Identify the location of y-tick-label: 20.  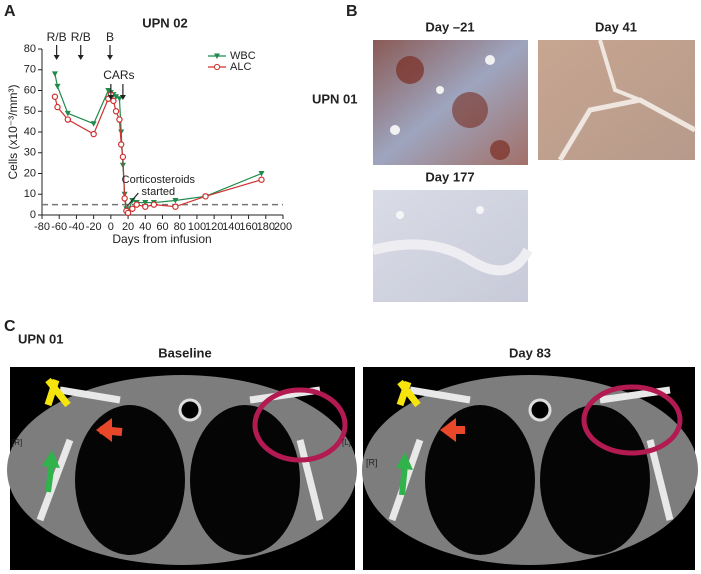
(30, 173).